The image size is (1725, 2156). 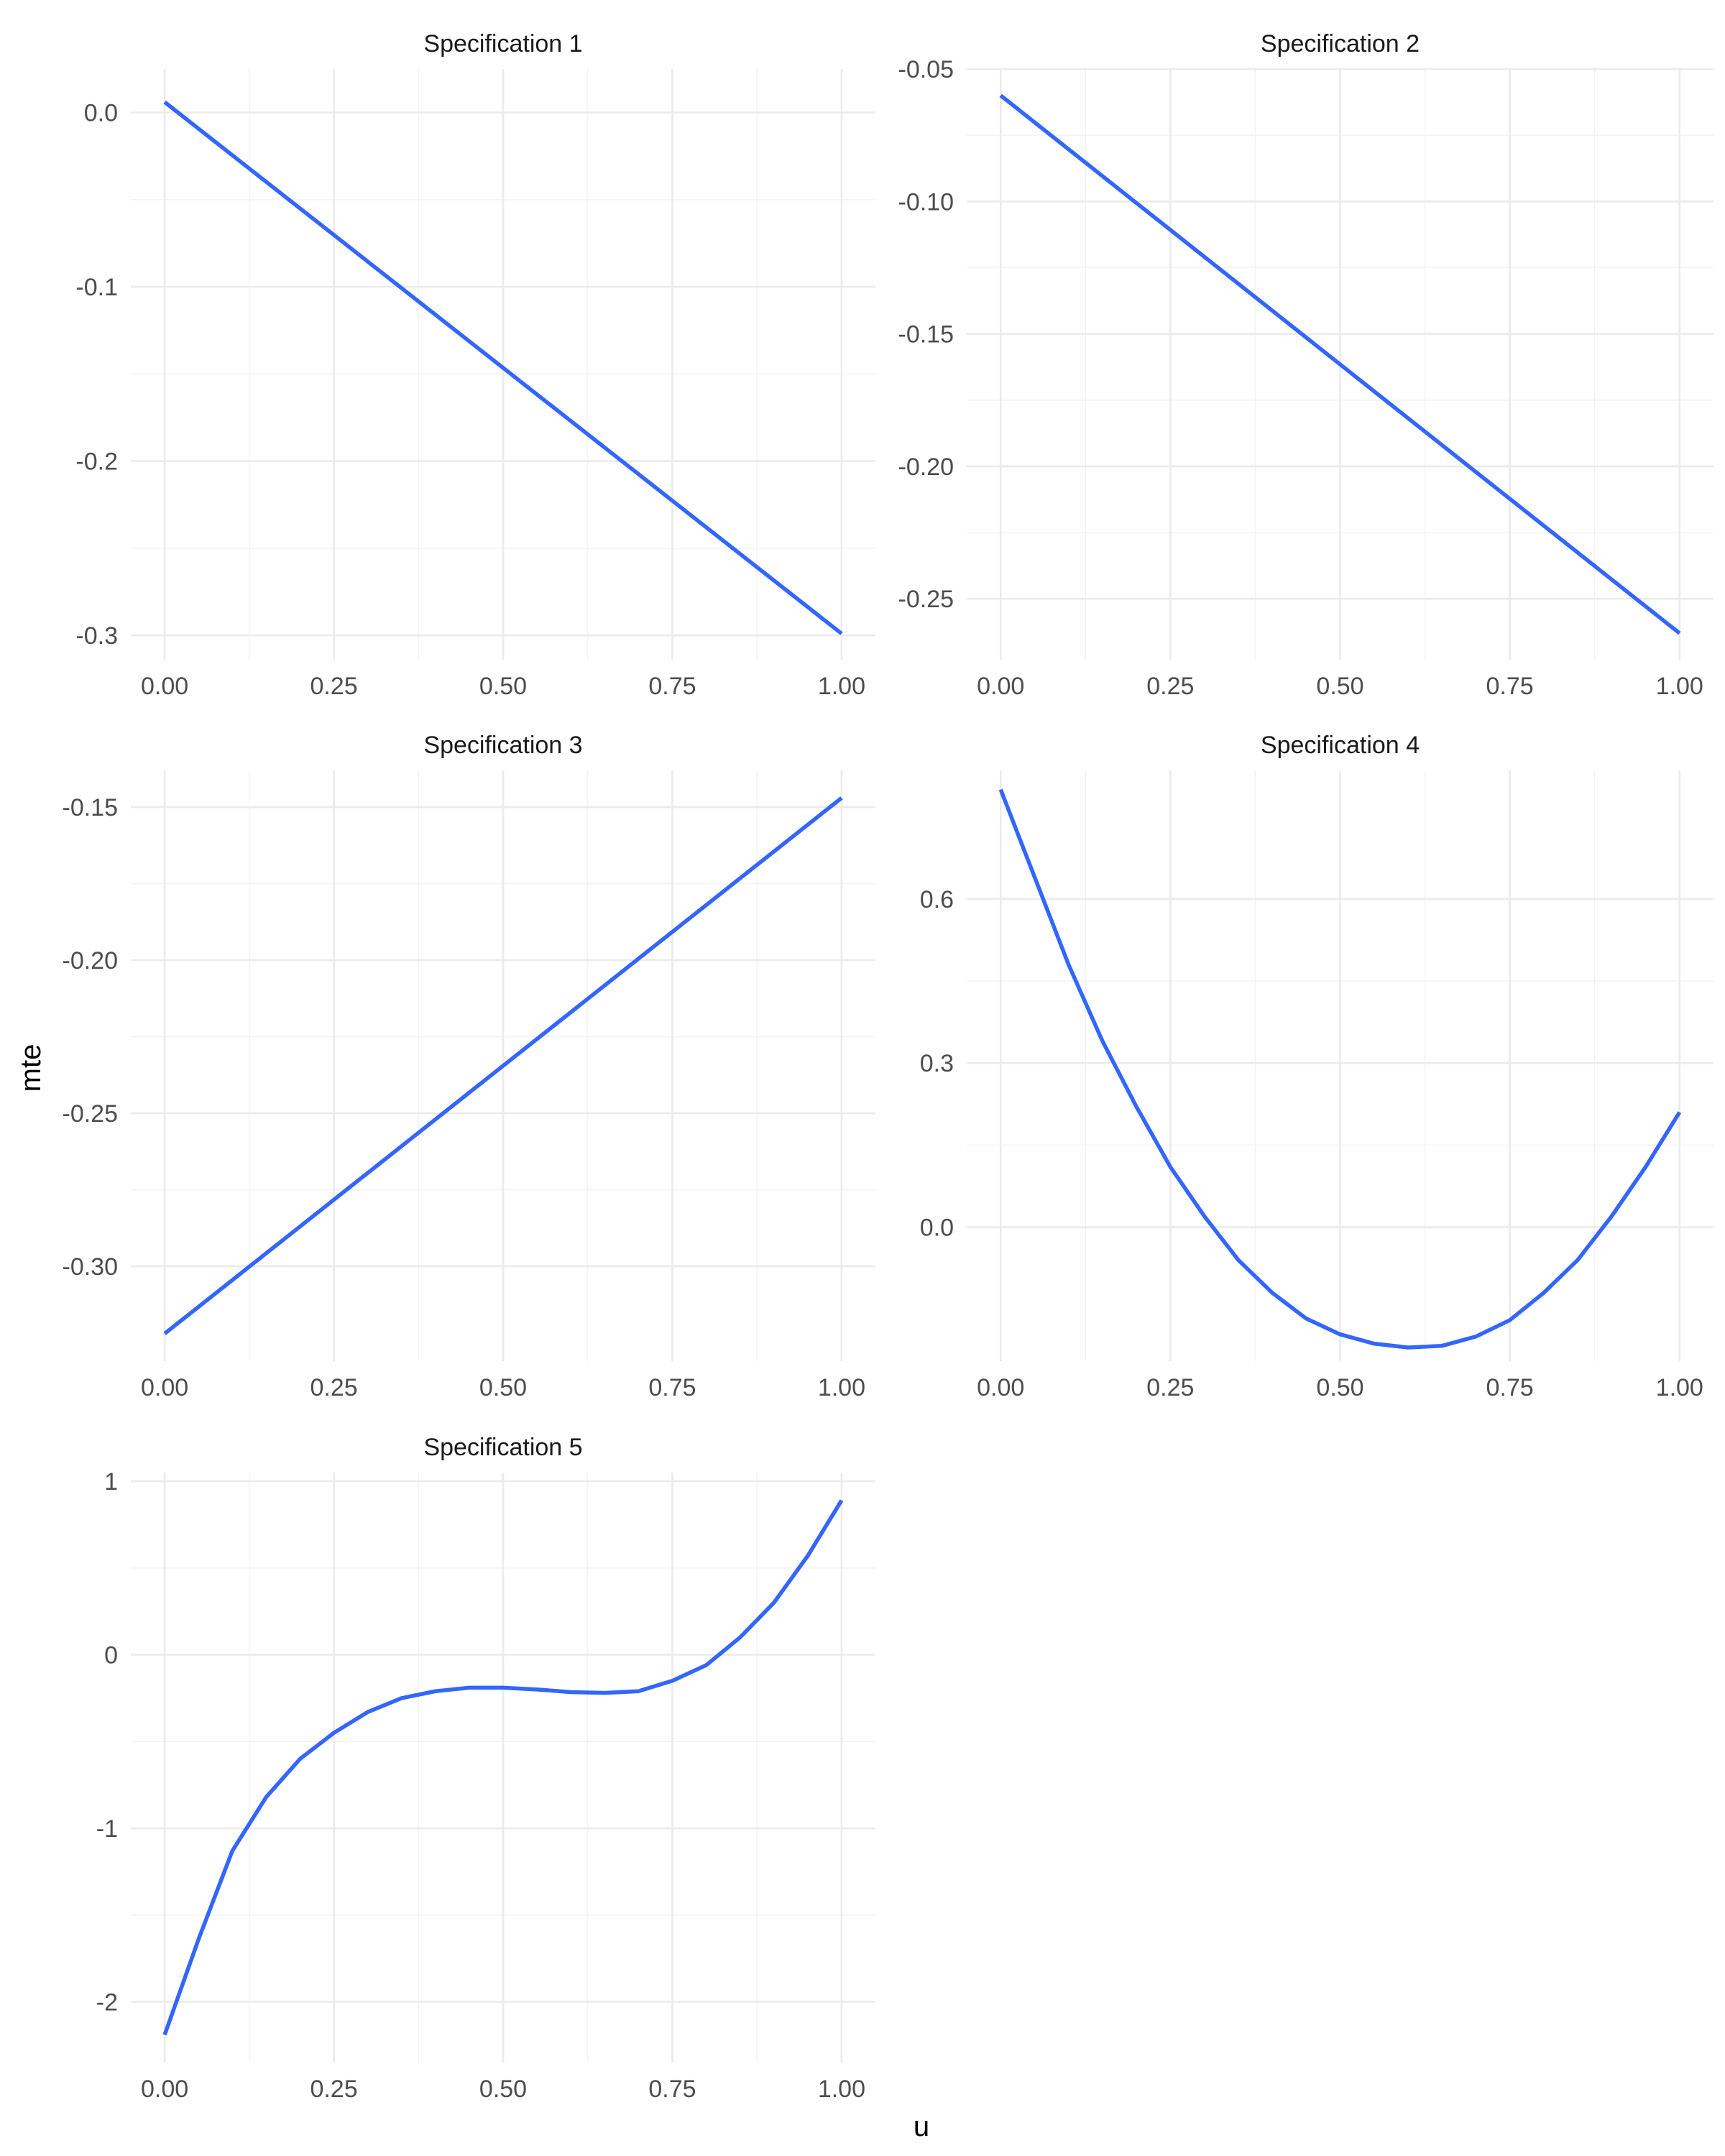 I want to click on panel-title: Specification 1, so click(x=502, y=44).